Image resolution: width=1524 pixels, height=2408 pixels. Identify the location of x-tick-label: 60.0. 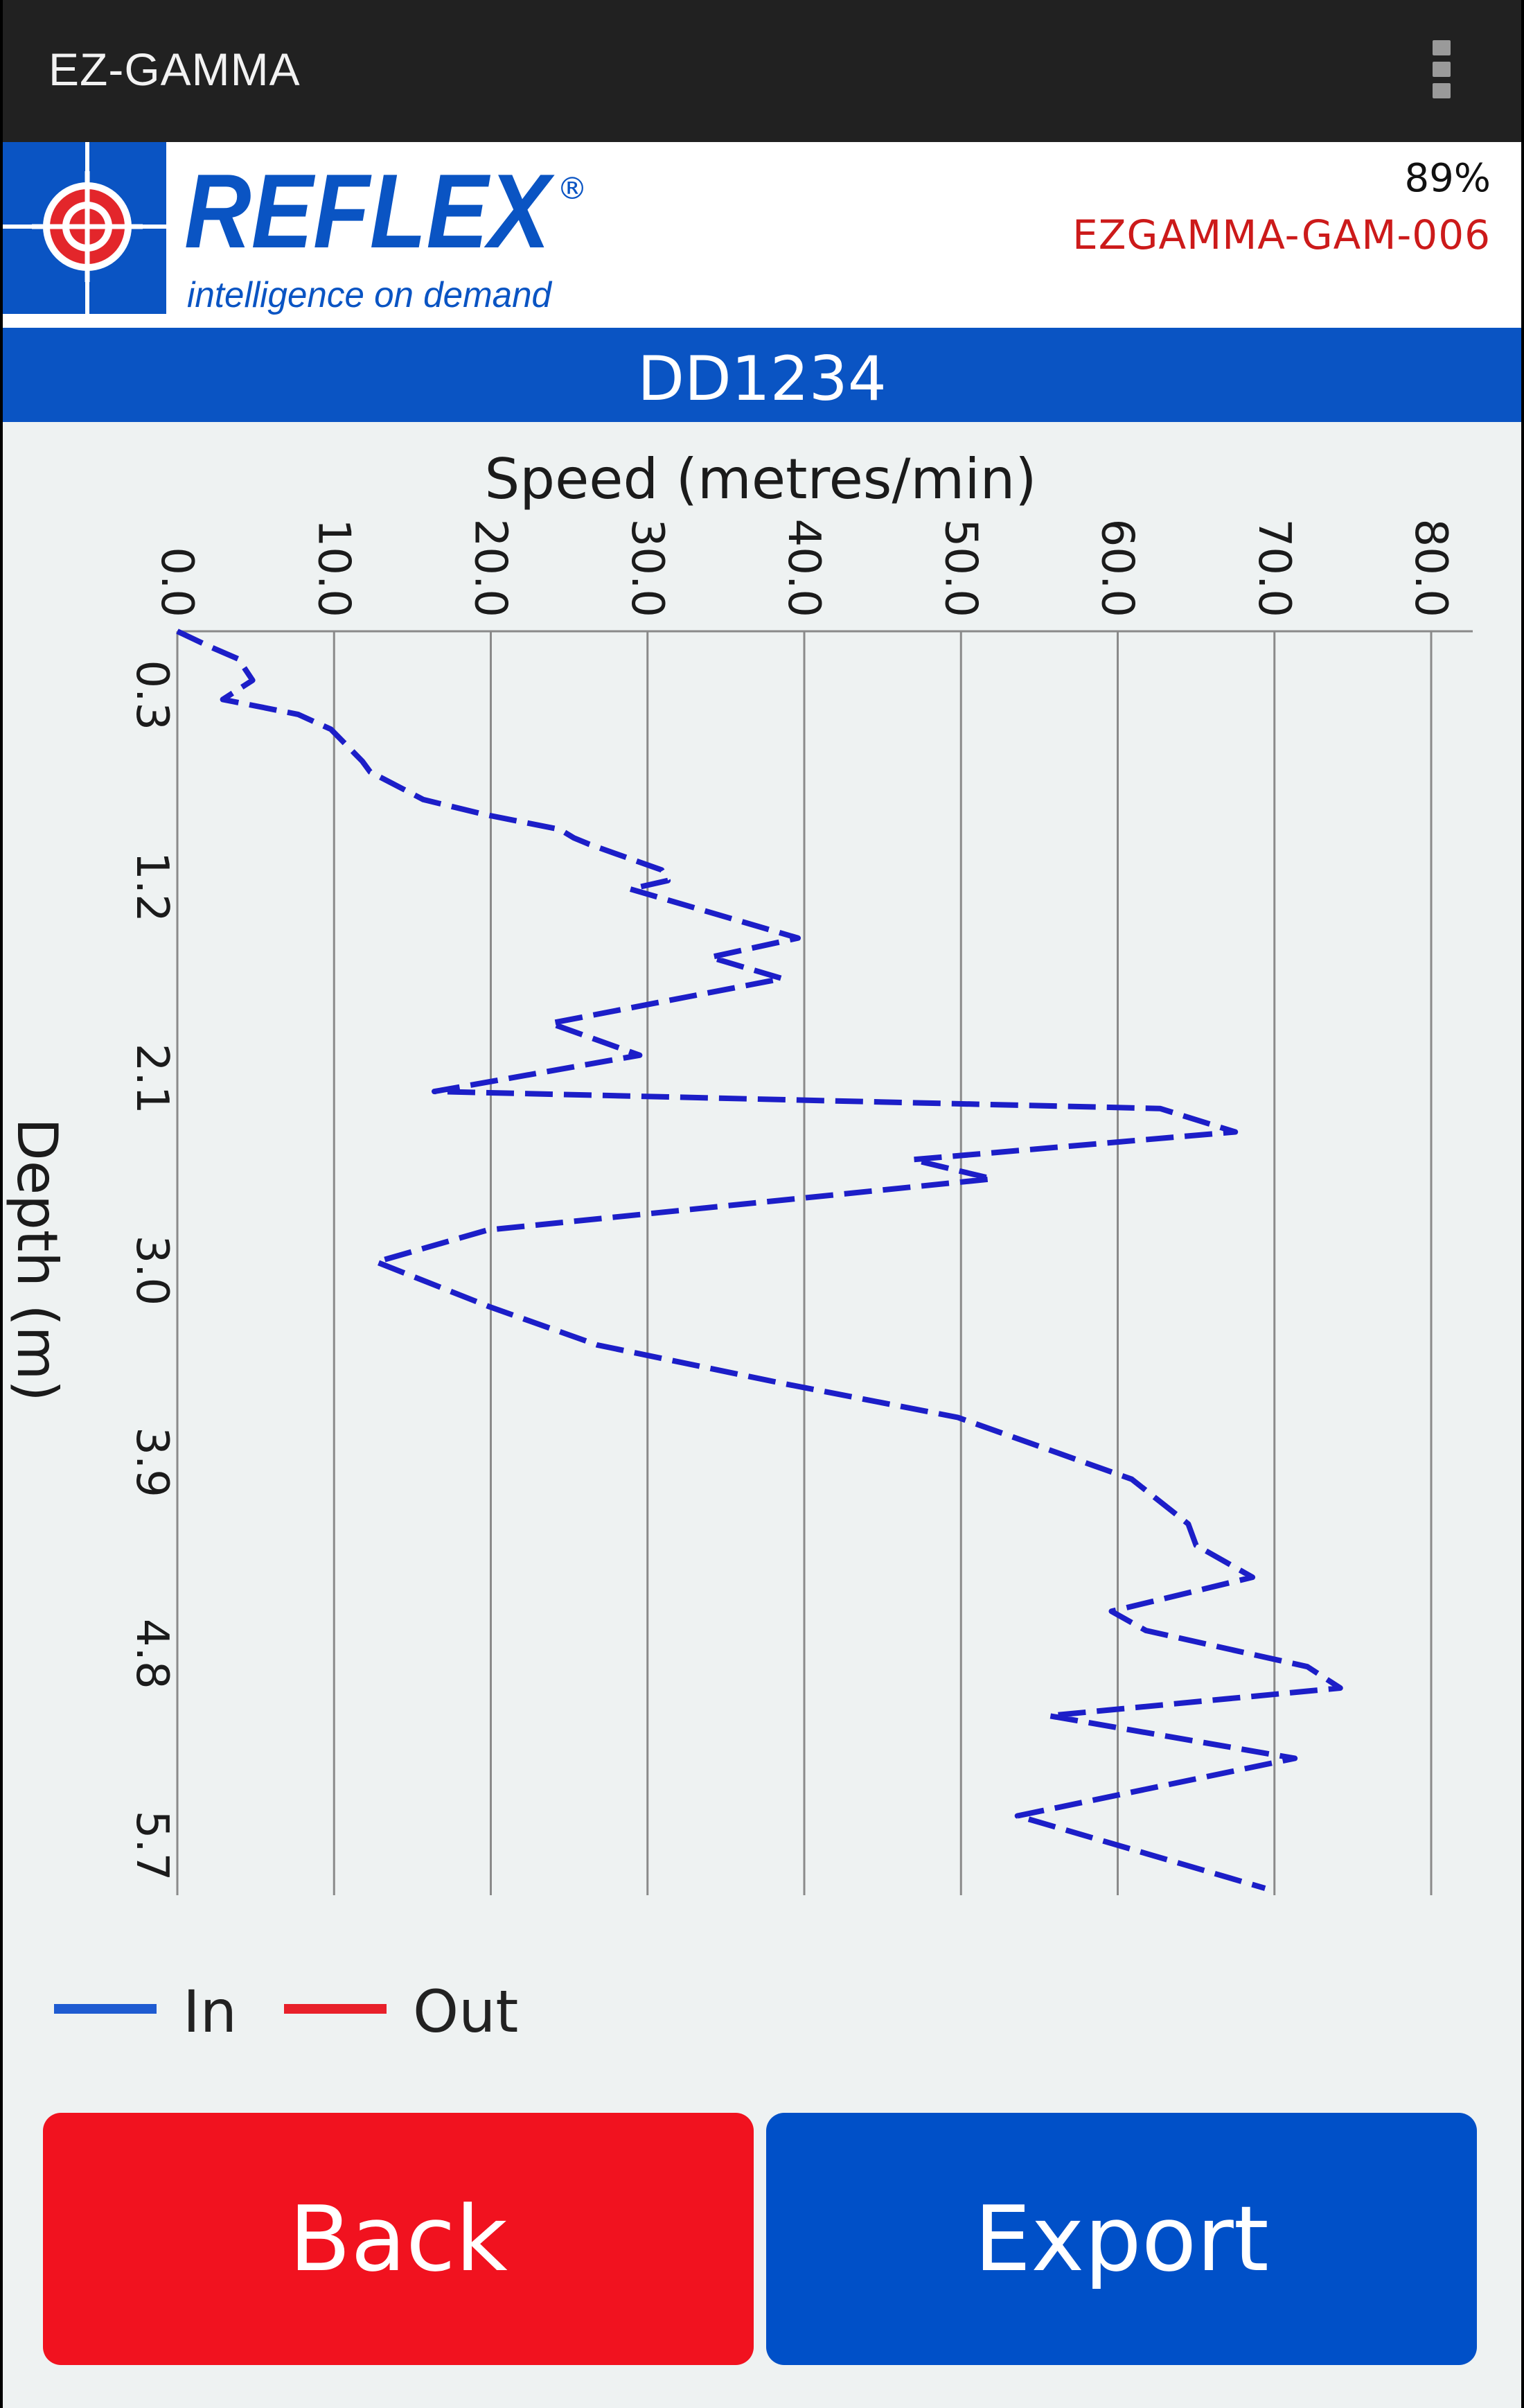
(1117, 568).